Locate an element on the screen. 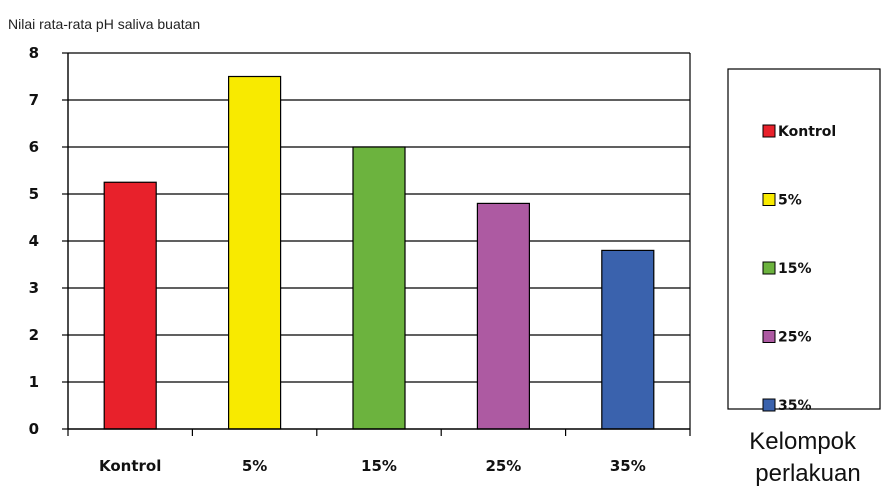 This screenshot has height=490, width=887. bar-kontrol is located at coordinates (130, 305).